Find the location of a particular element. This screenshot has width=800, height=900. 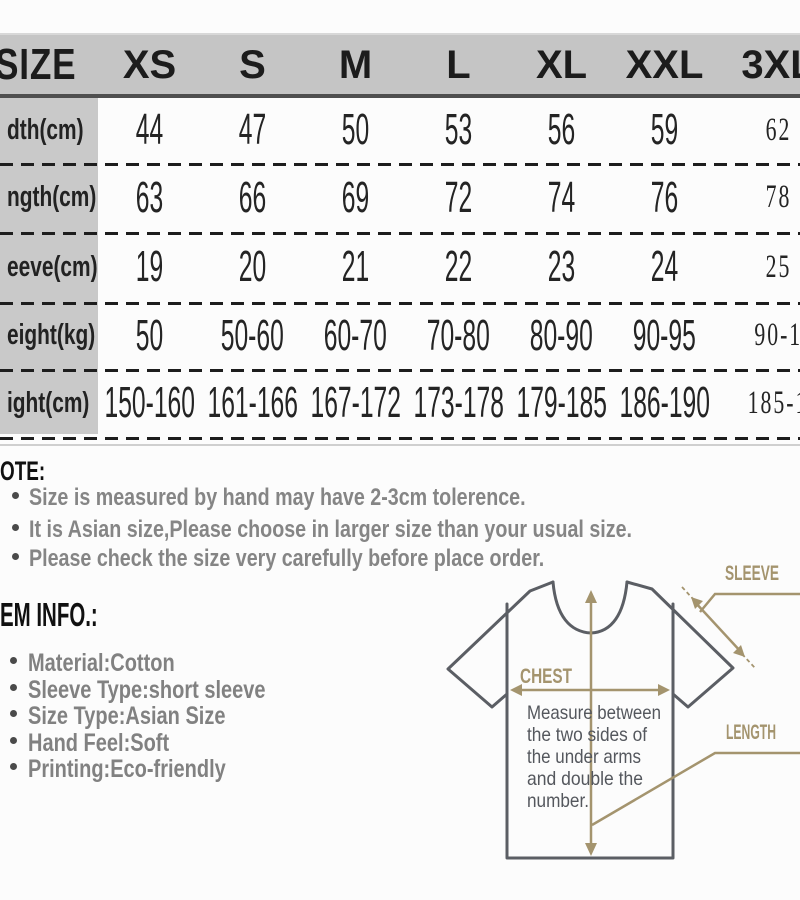

note-heading: OTE: is located at coordinates (23, 471).